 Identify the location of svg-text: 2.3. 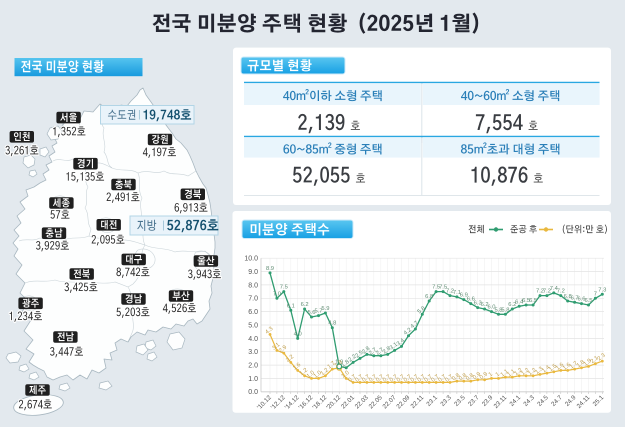
(602, 358).